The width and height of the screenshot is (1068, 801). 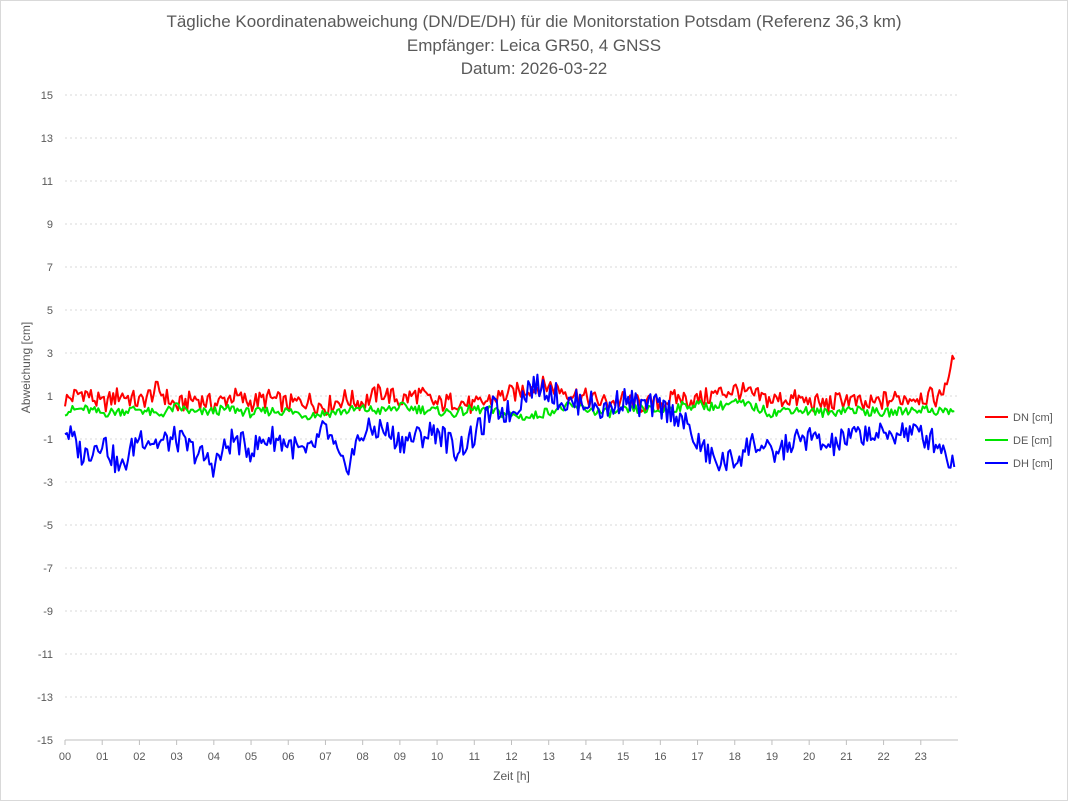 I want to click on y-tick-label: 5, so click(x=50, y=311).